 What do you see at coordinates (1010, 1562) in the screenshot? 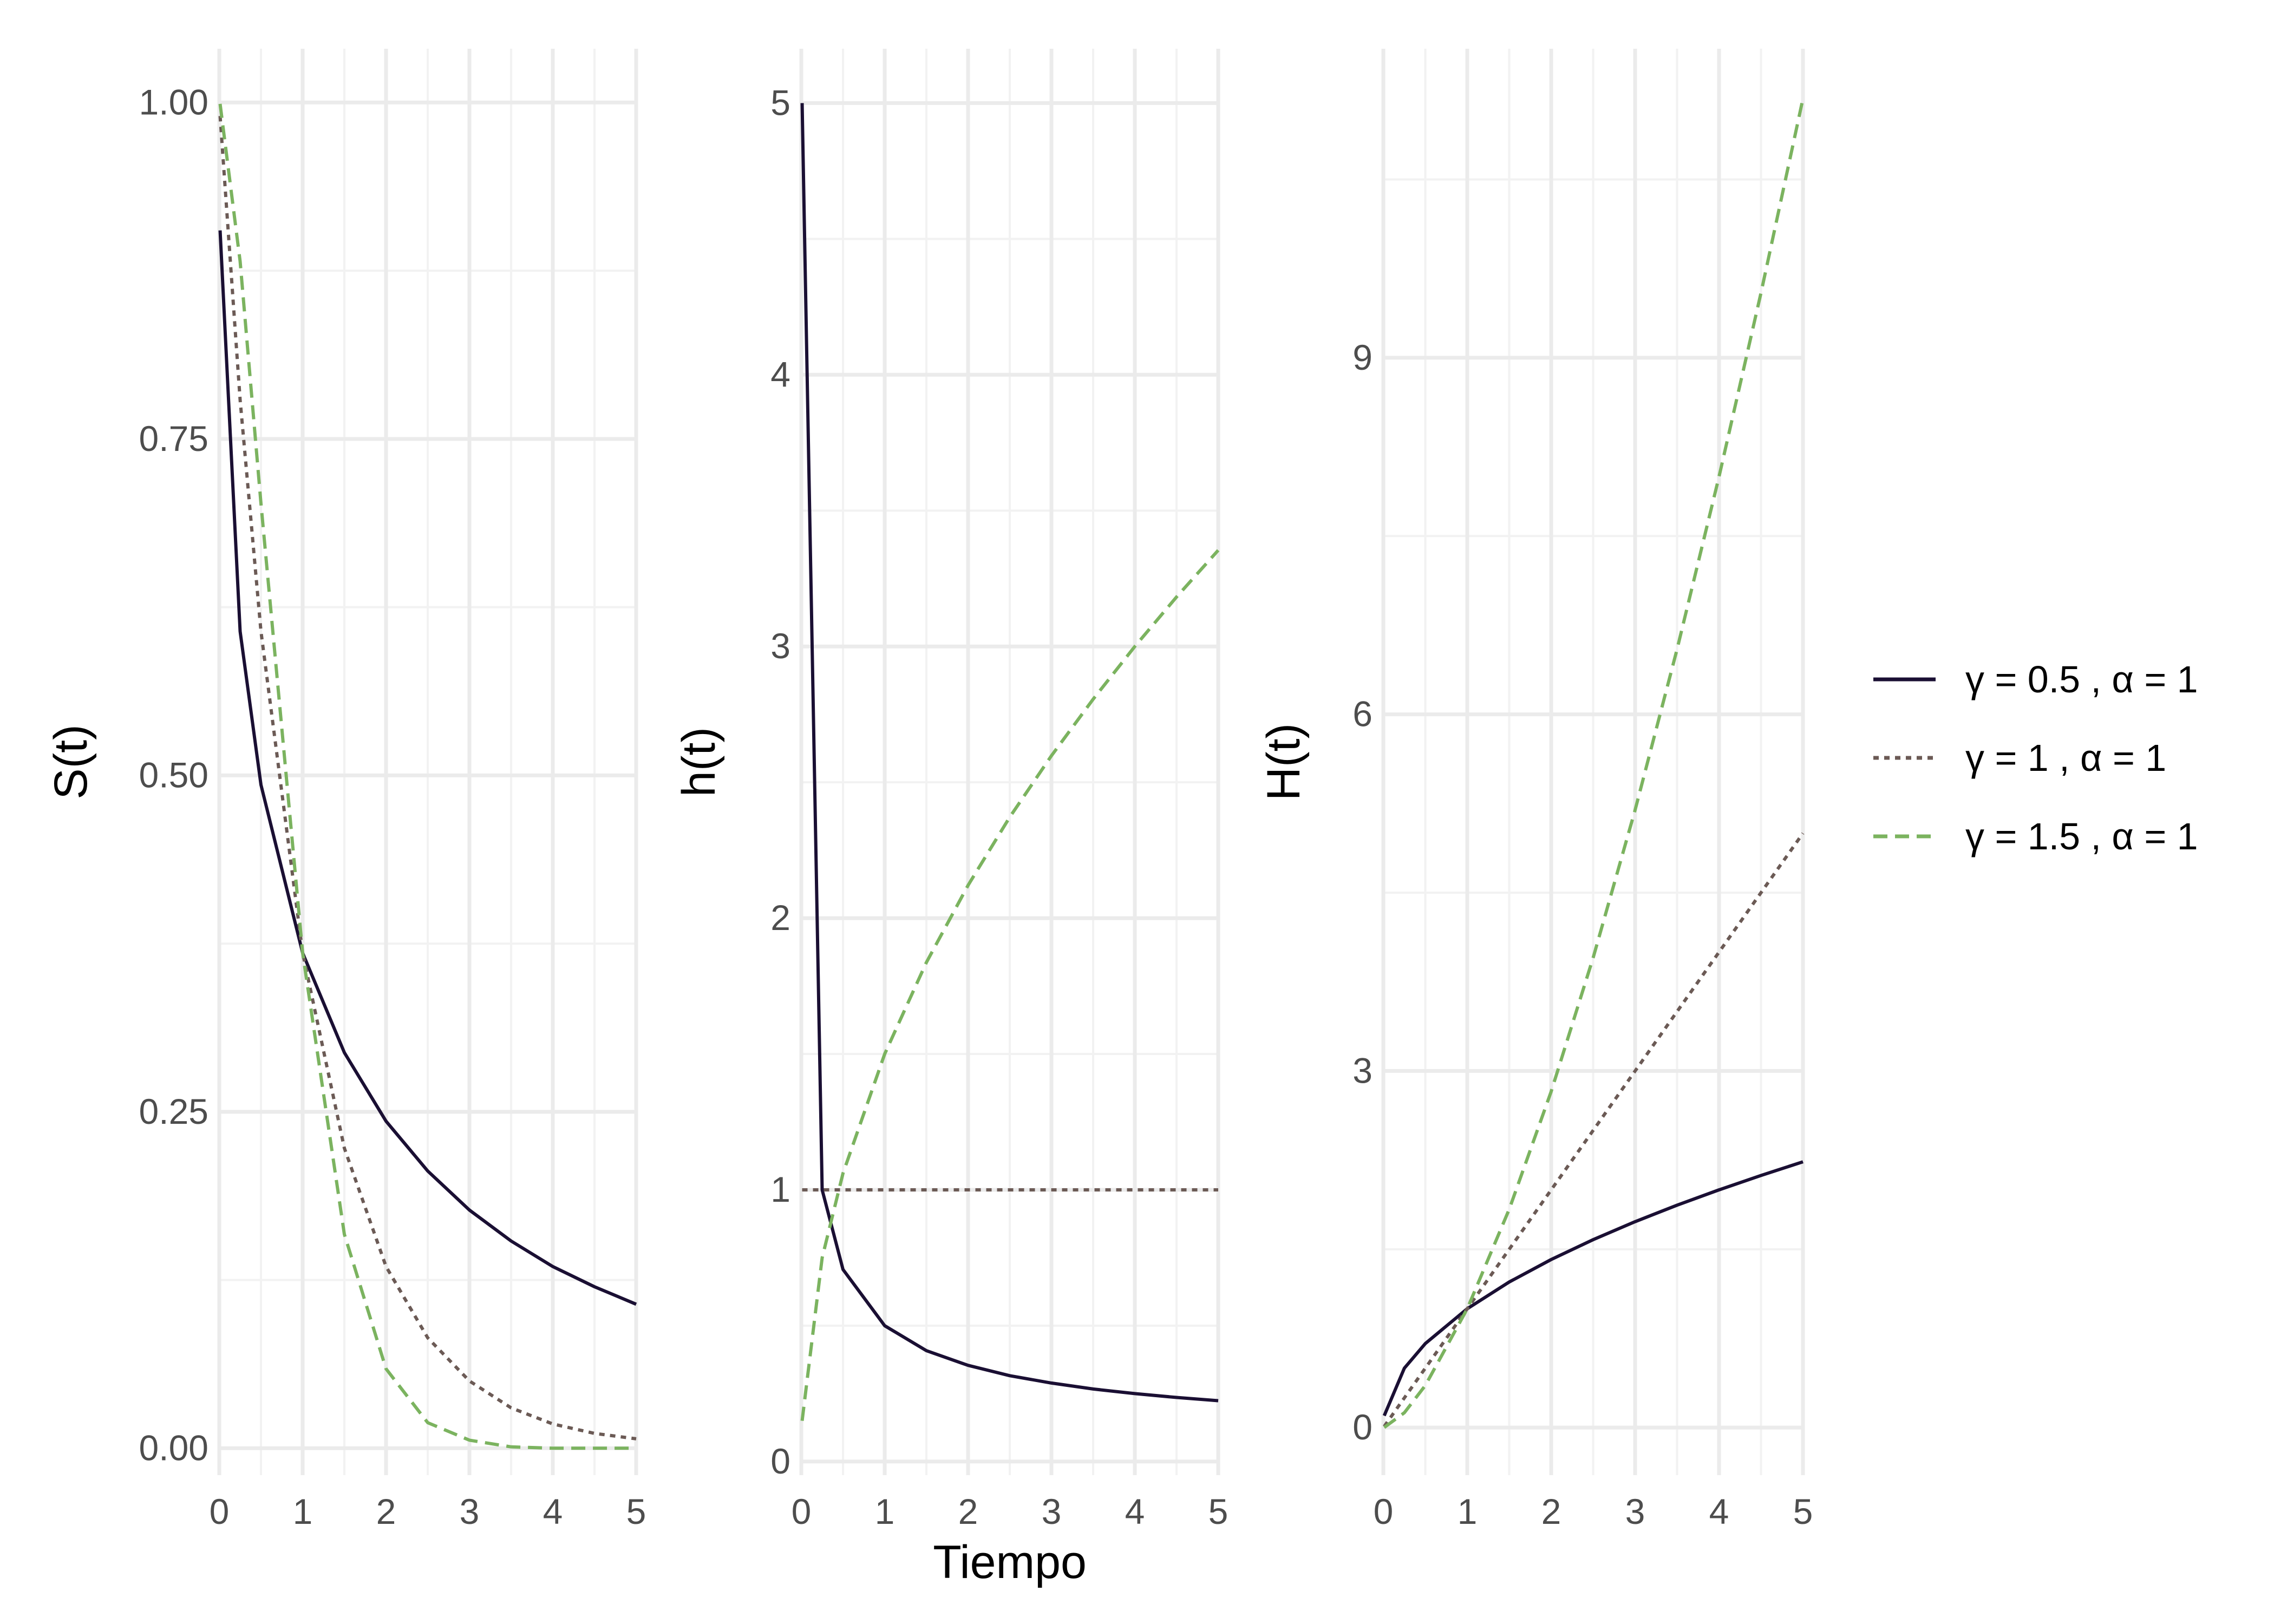
I see `x-axis-title: Tiempo` at bounding box center [1010, 1562].